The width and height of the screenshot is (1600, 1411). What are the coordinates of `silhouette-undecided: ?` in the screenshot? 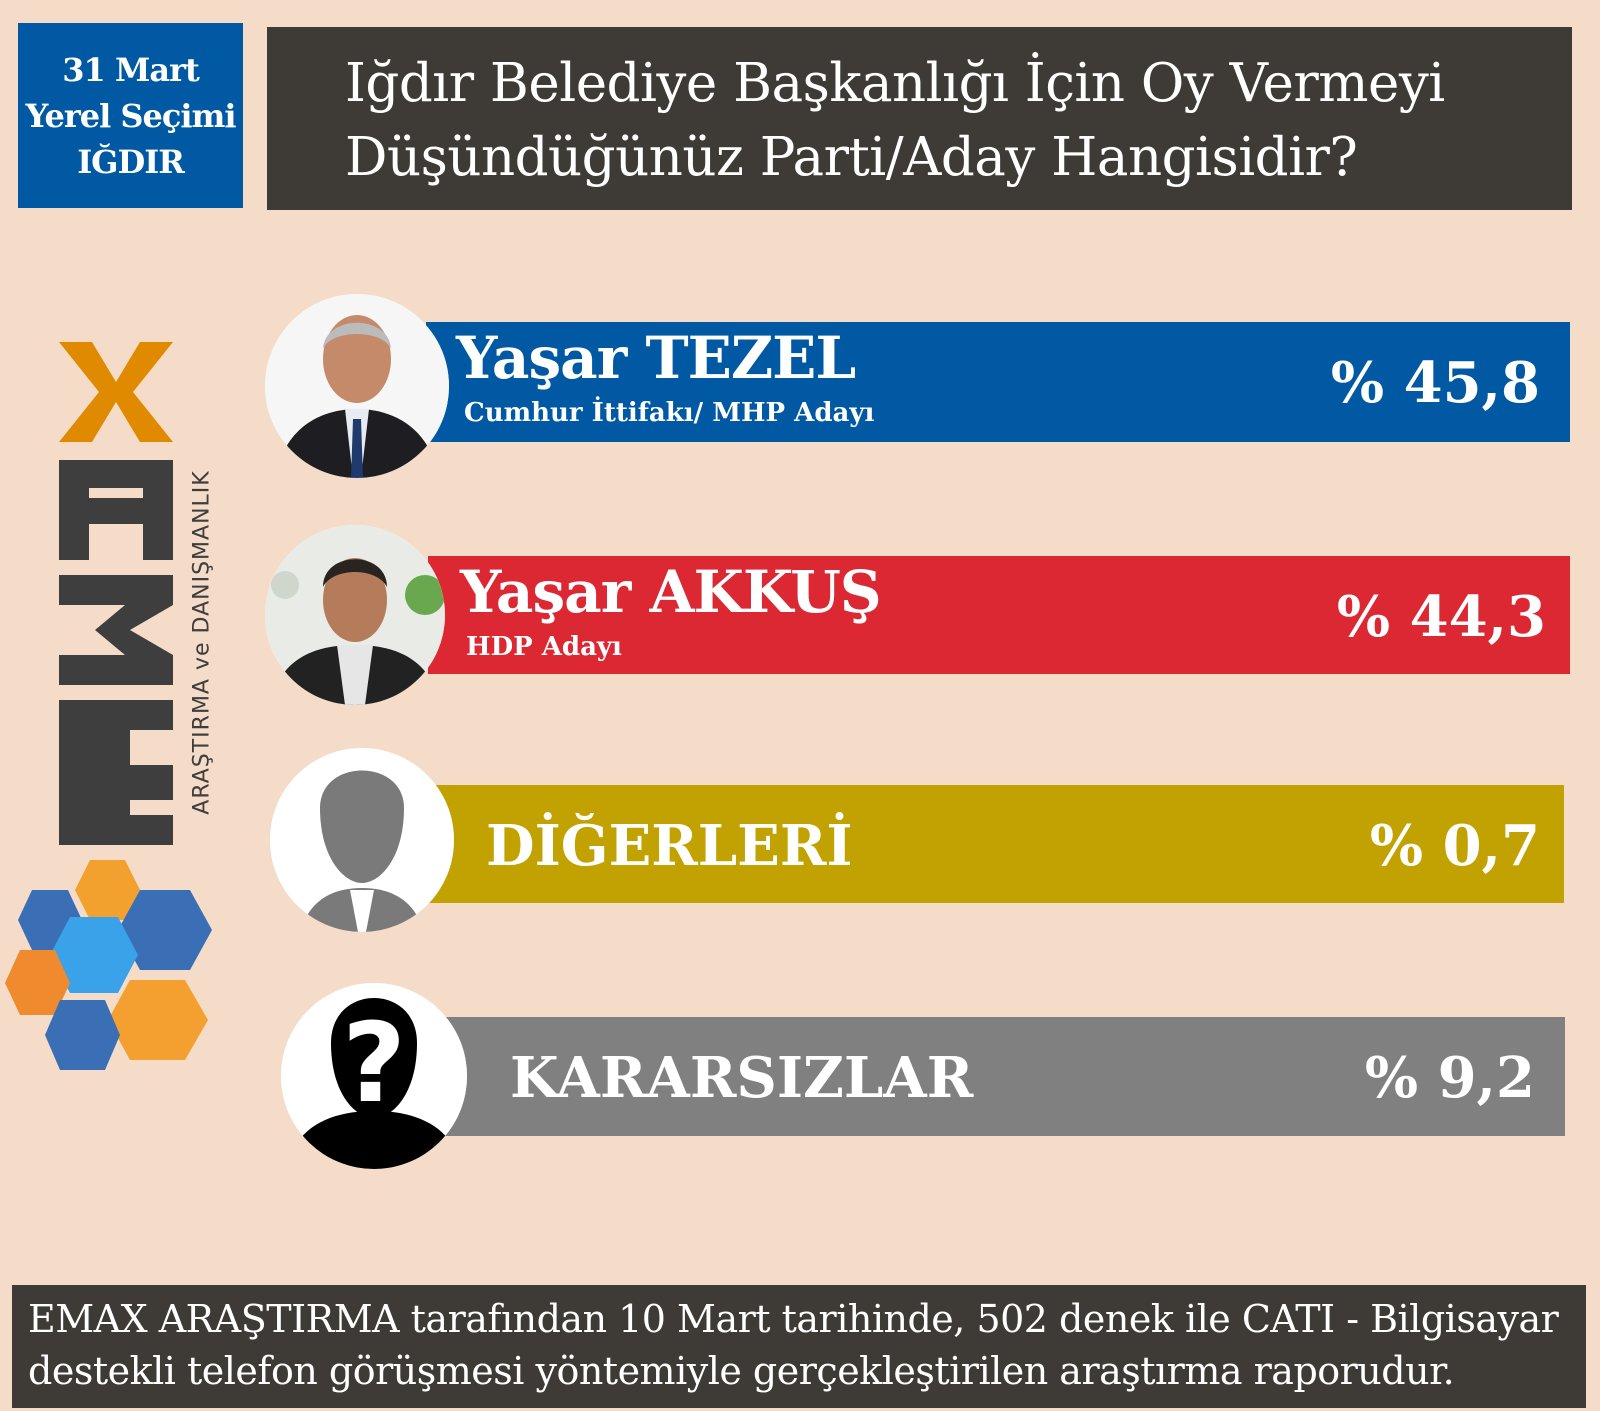 It's located at (374, 1076).